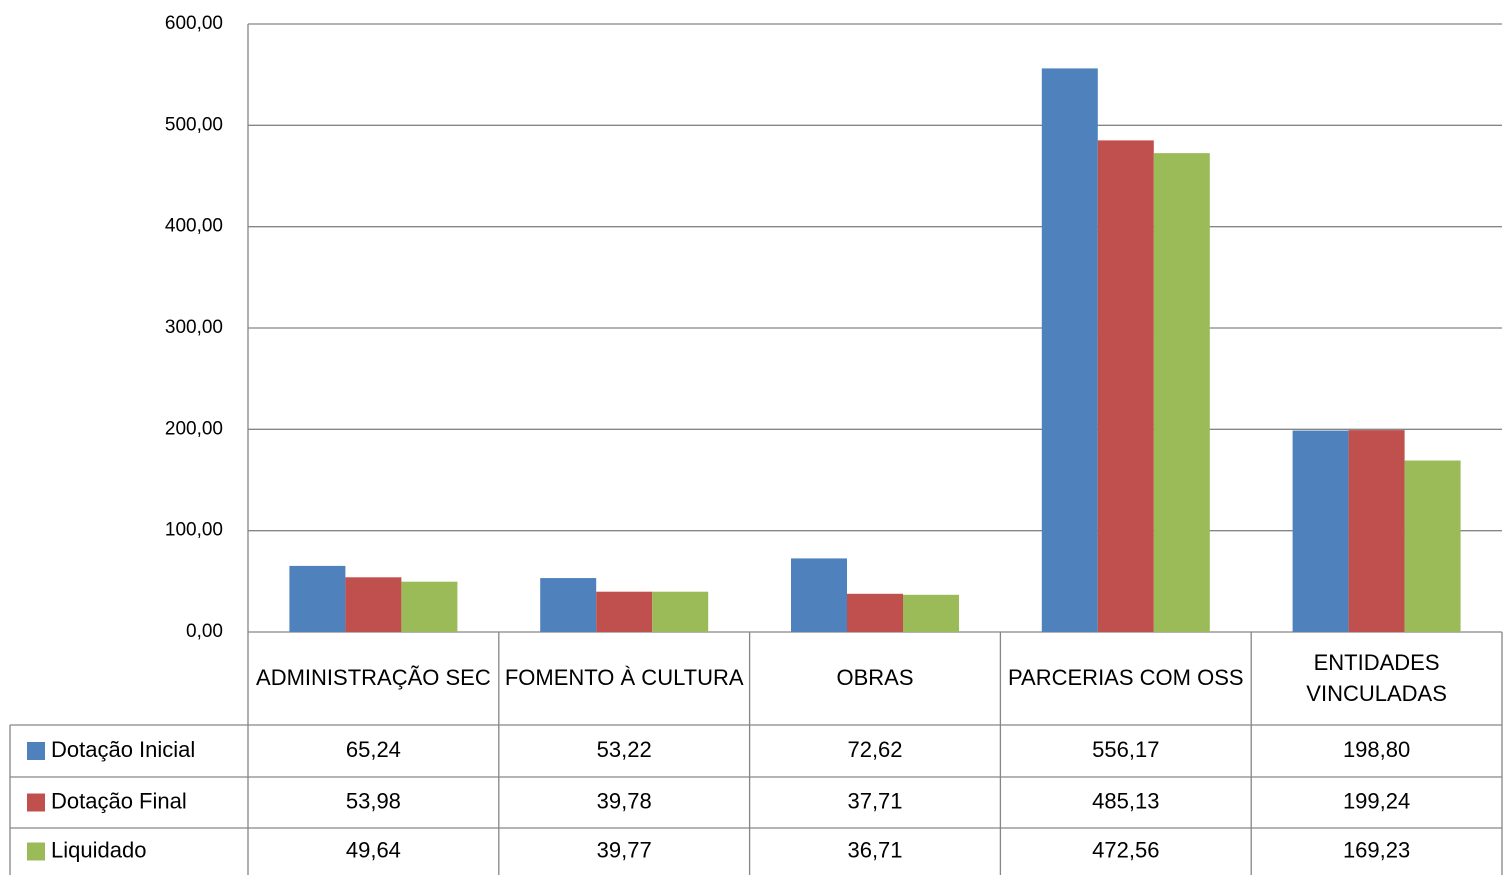  I want to click on legend-label: Dotação Inicial, so click(123, 749).